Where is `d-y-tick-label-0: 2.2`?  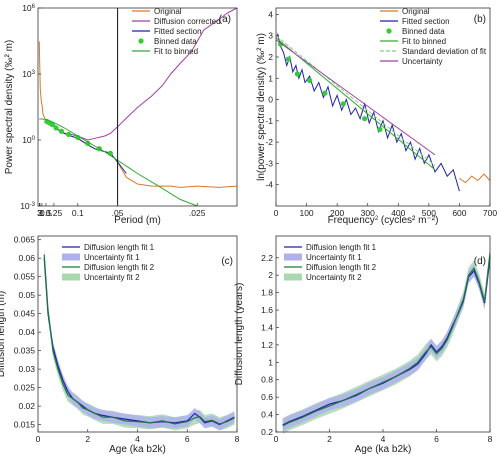
d-y-tick-label-0: 2.2 is located at coordinates (267, 258).